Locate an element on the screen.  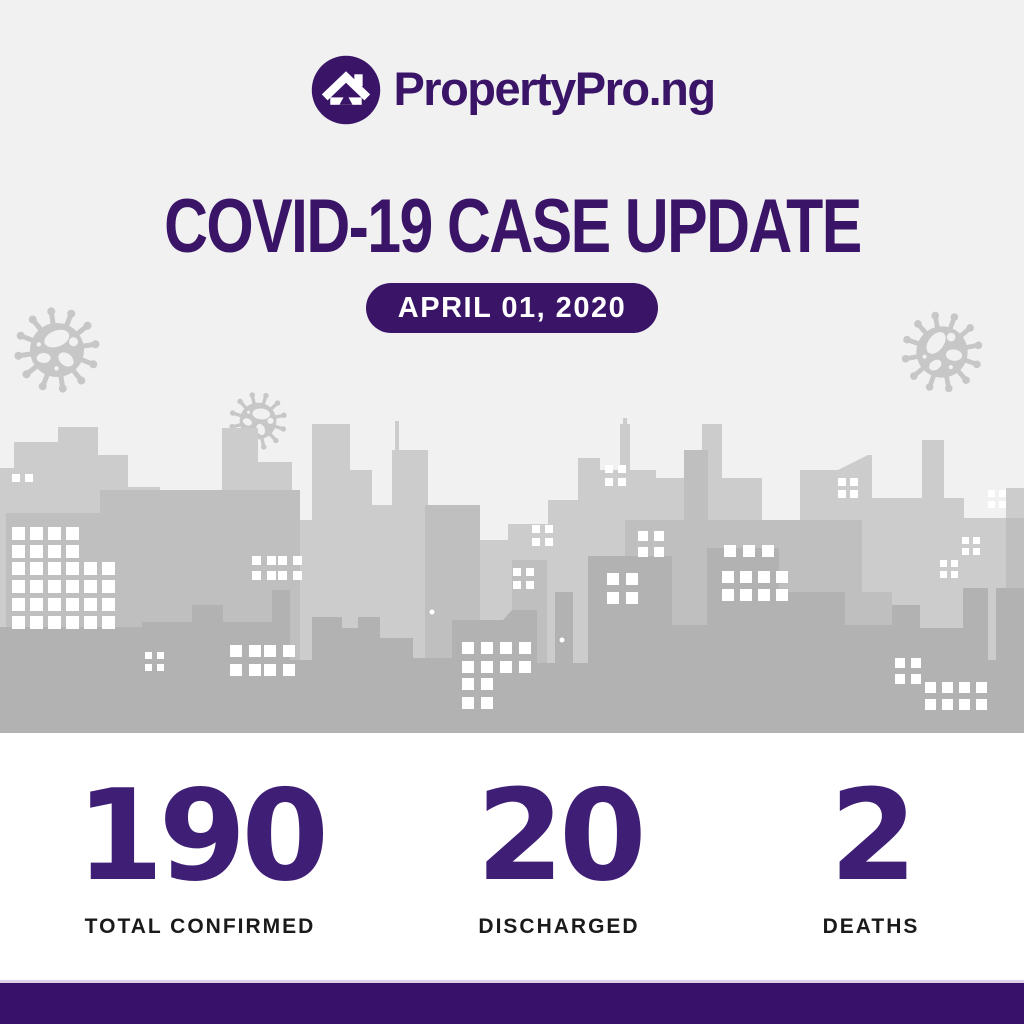
stat-value: 190 is located at coordinates (202, 835).